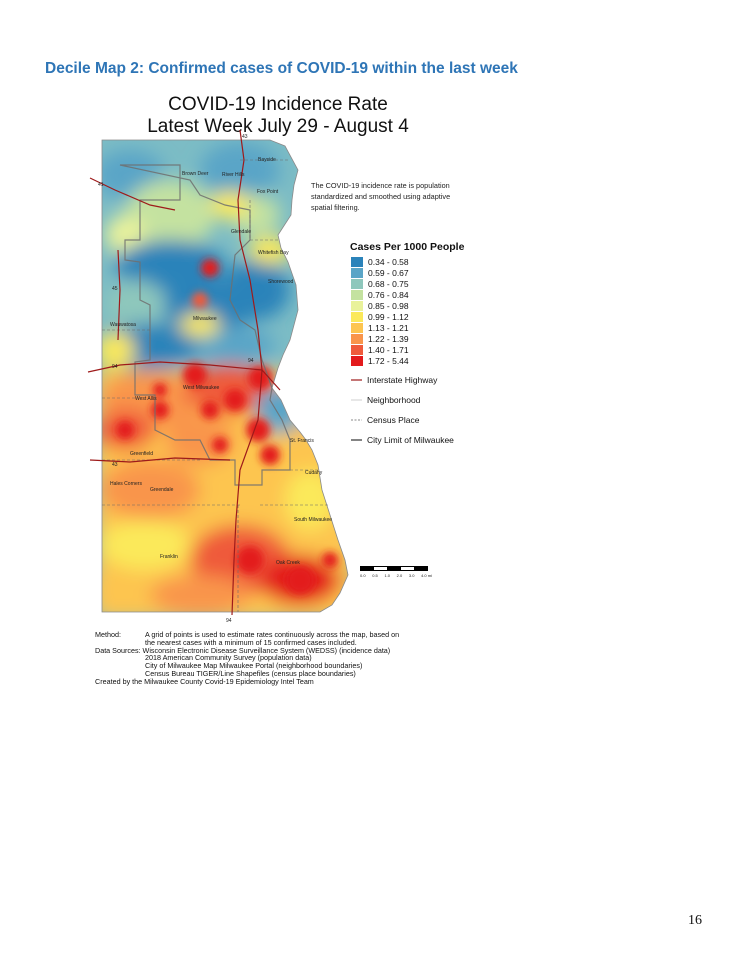 This screenshot has width=750, height=971. Describe the element at coordinates (273, 253) in the screenshot. I see `place-label-whitefish-bay: Whitefish Bay` at that location.